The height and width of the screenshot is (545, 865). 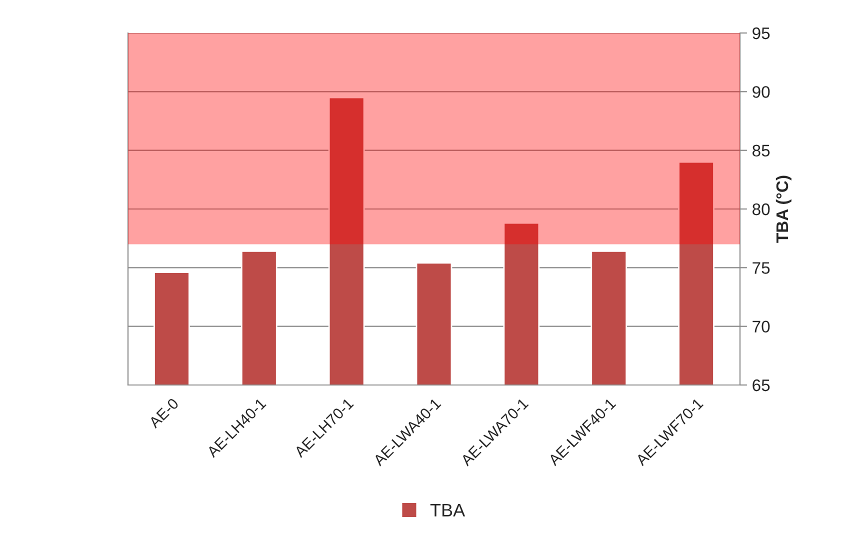 What do you see at coordinates (761, 326) in the screenshot?
I see `y-tick-label: 70` at bounding box center [761, 326].